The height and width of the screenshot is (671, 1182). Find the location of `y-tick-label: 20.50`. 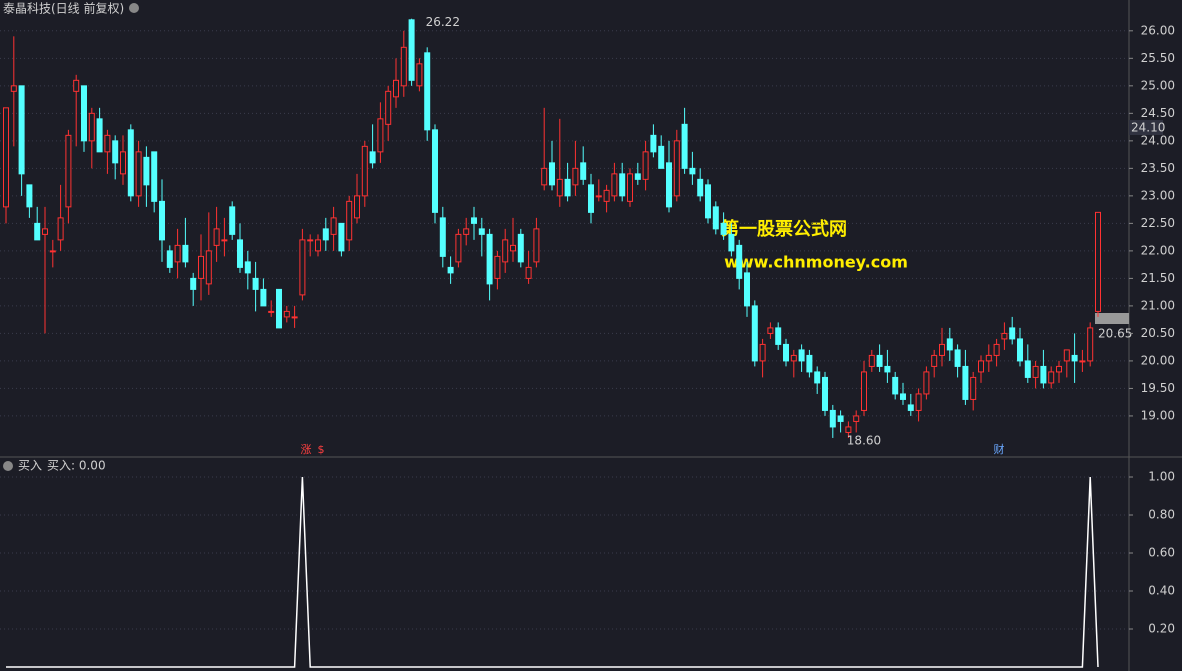

y-tick-label: 20.50 is located at coordinates (1158, 333).